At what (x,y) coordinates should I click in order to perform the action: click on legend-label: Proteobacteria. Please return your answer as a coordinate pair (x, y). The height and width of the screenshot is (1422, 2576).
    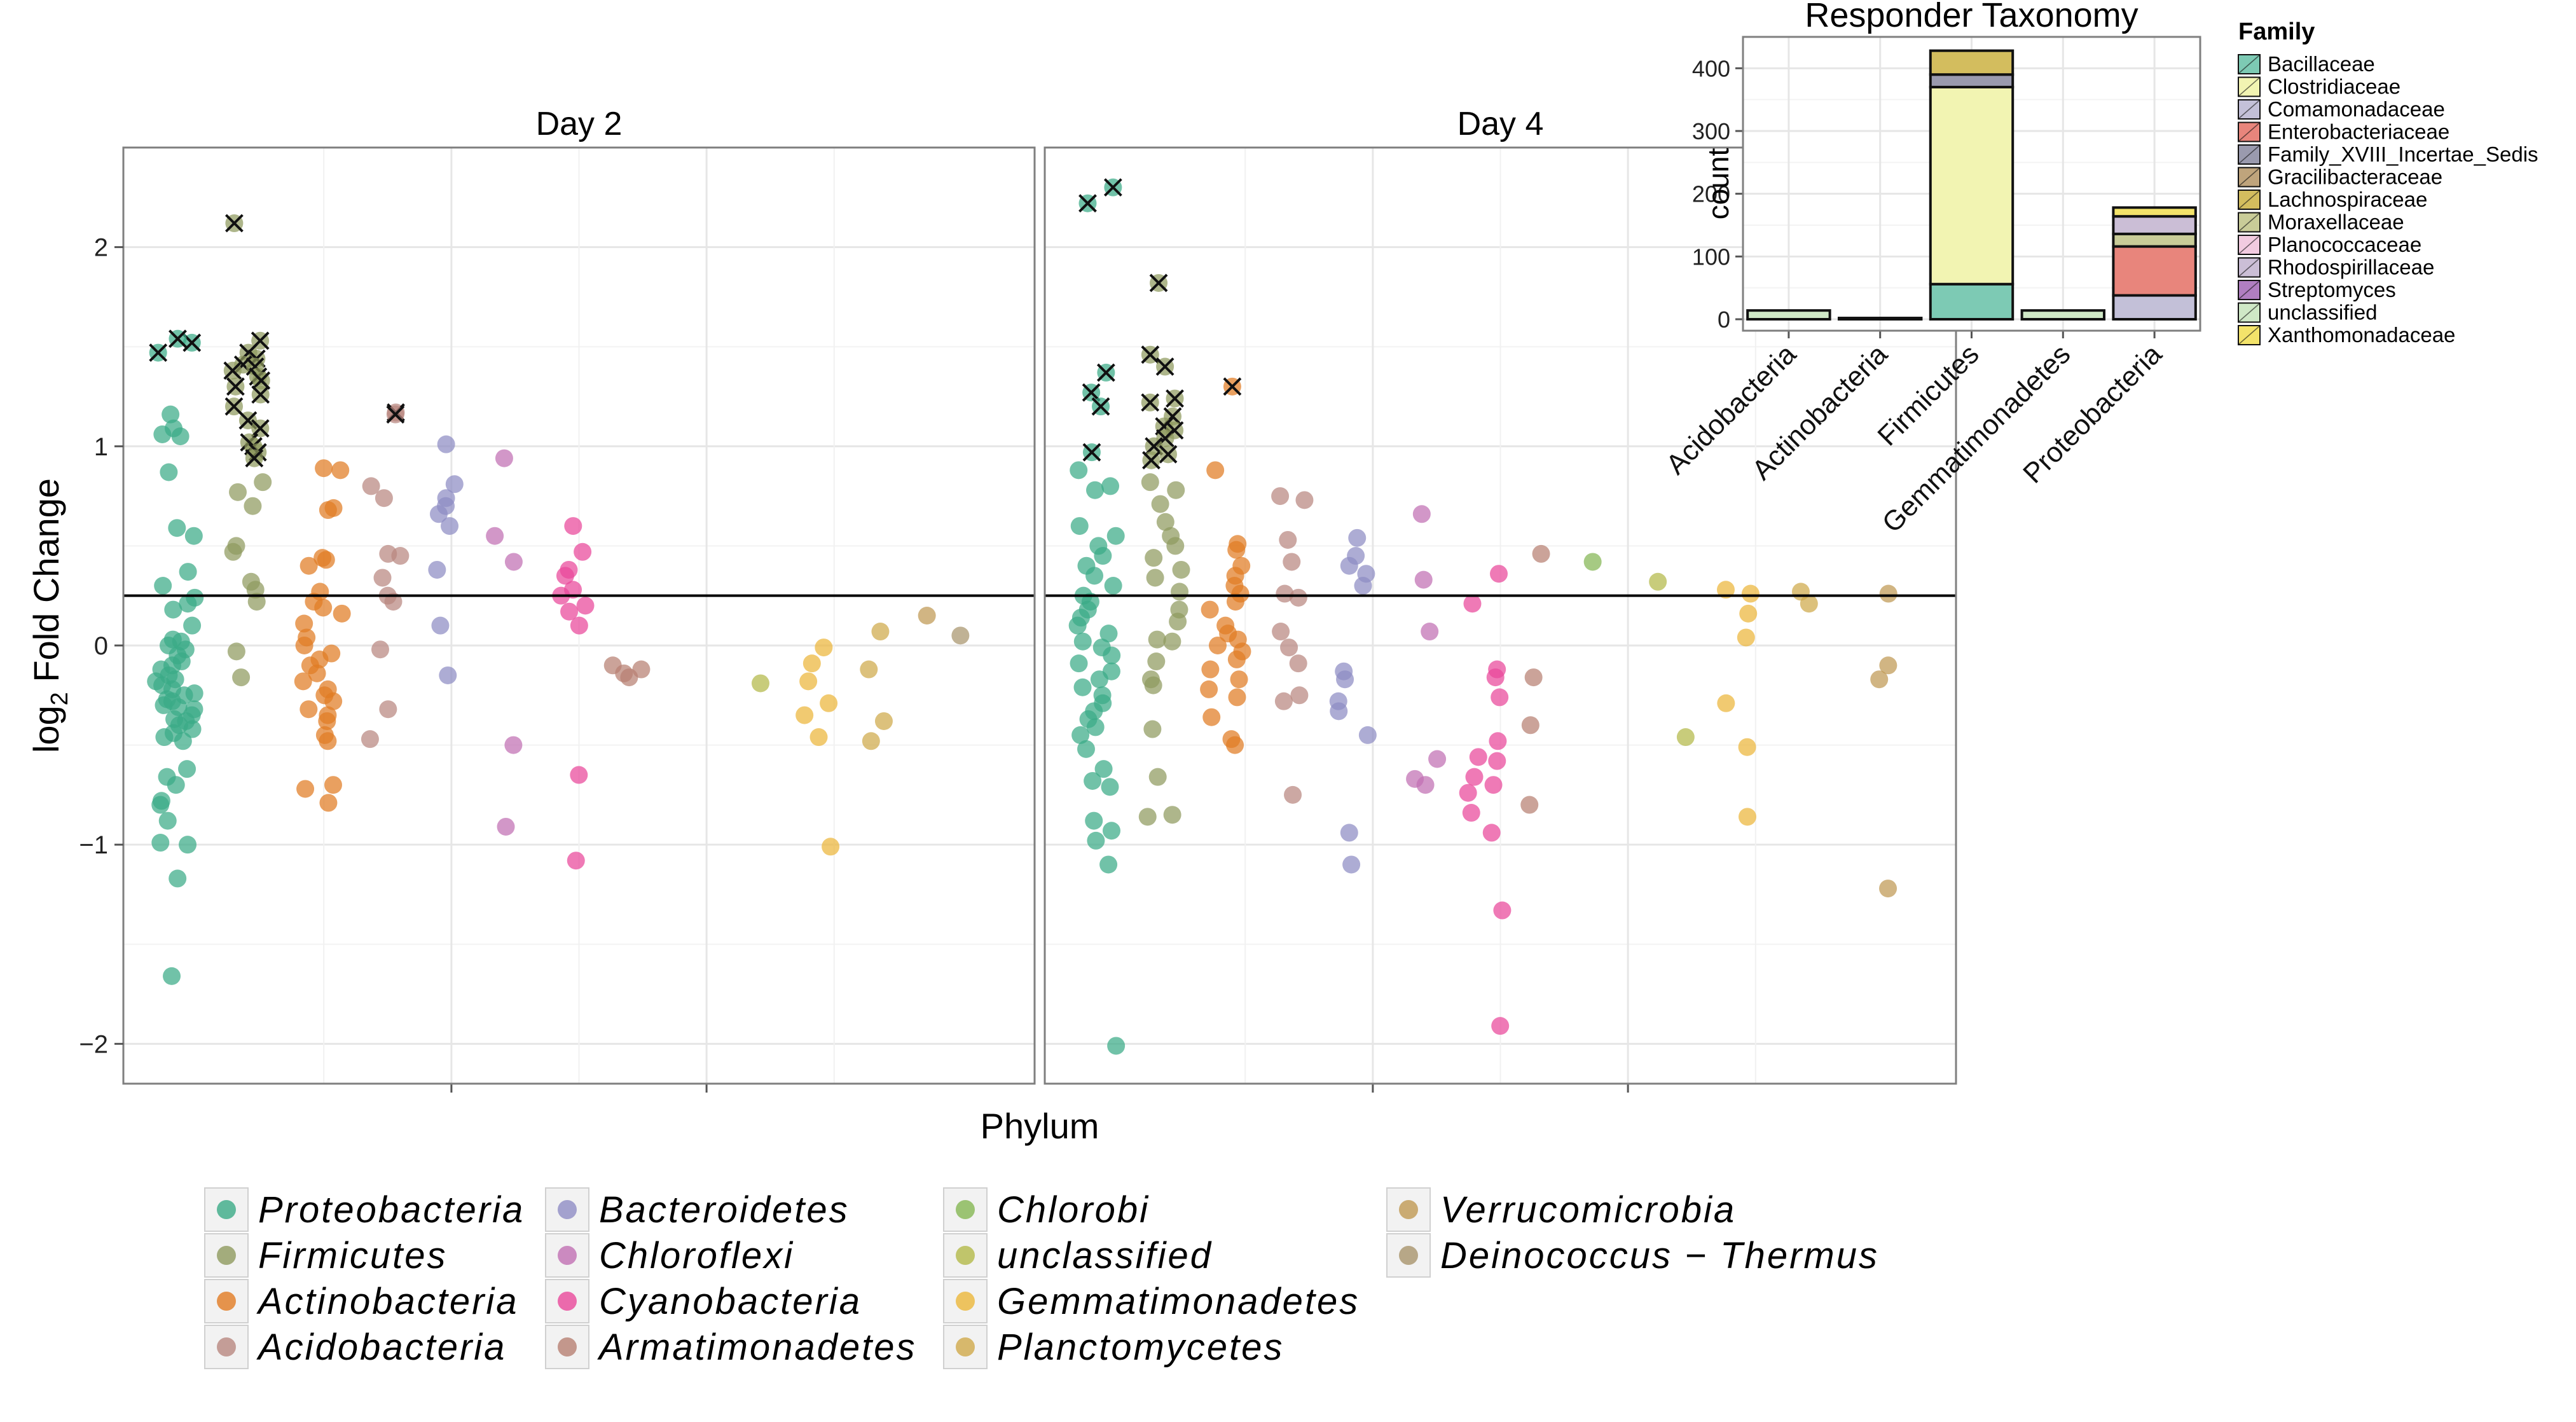
    Looking at the image, I should click on (392, 1210).